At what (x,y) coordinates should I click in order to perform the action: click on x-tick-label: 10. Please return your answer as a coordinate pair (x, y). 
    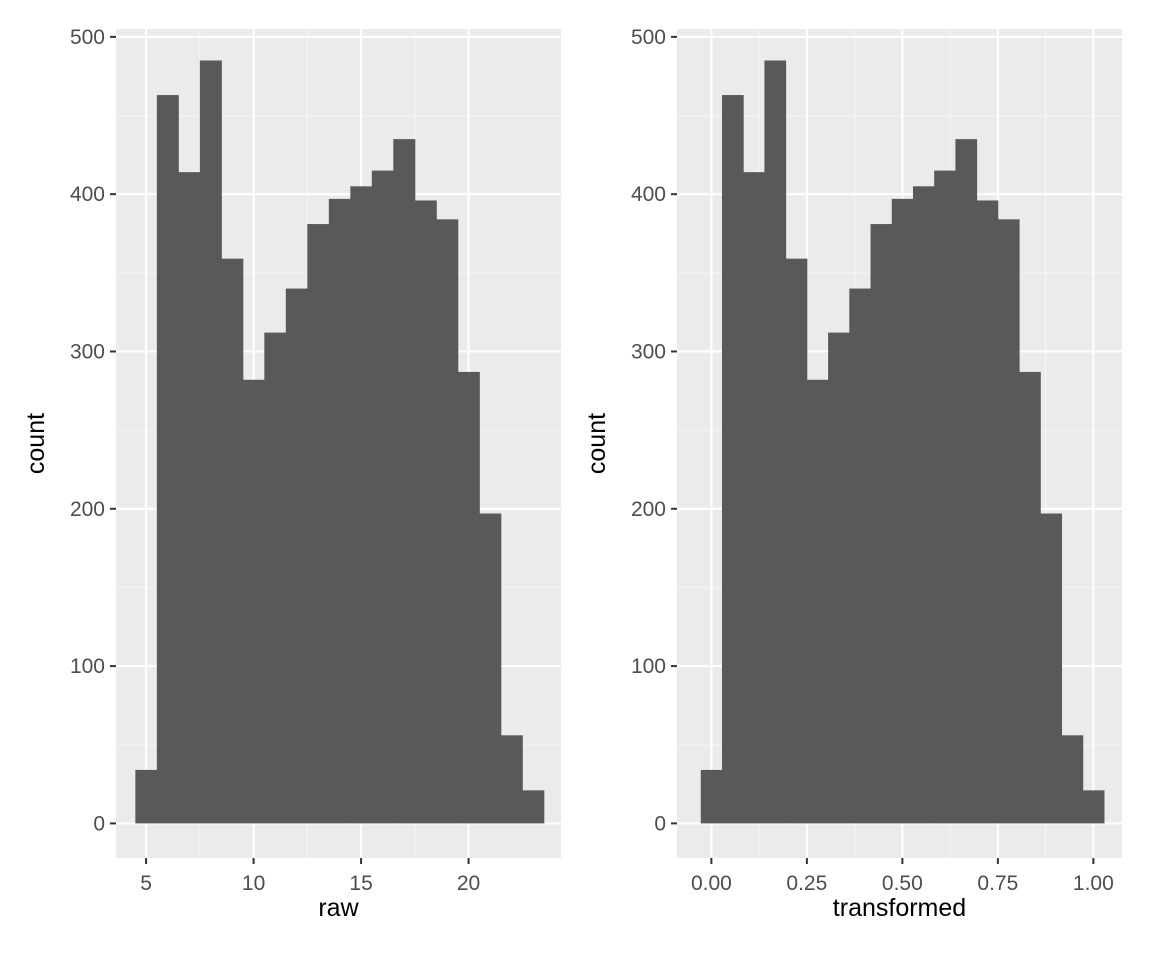
    Looking at the image, I should click on (253, 883).